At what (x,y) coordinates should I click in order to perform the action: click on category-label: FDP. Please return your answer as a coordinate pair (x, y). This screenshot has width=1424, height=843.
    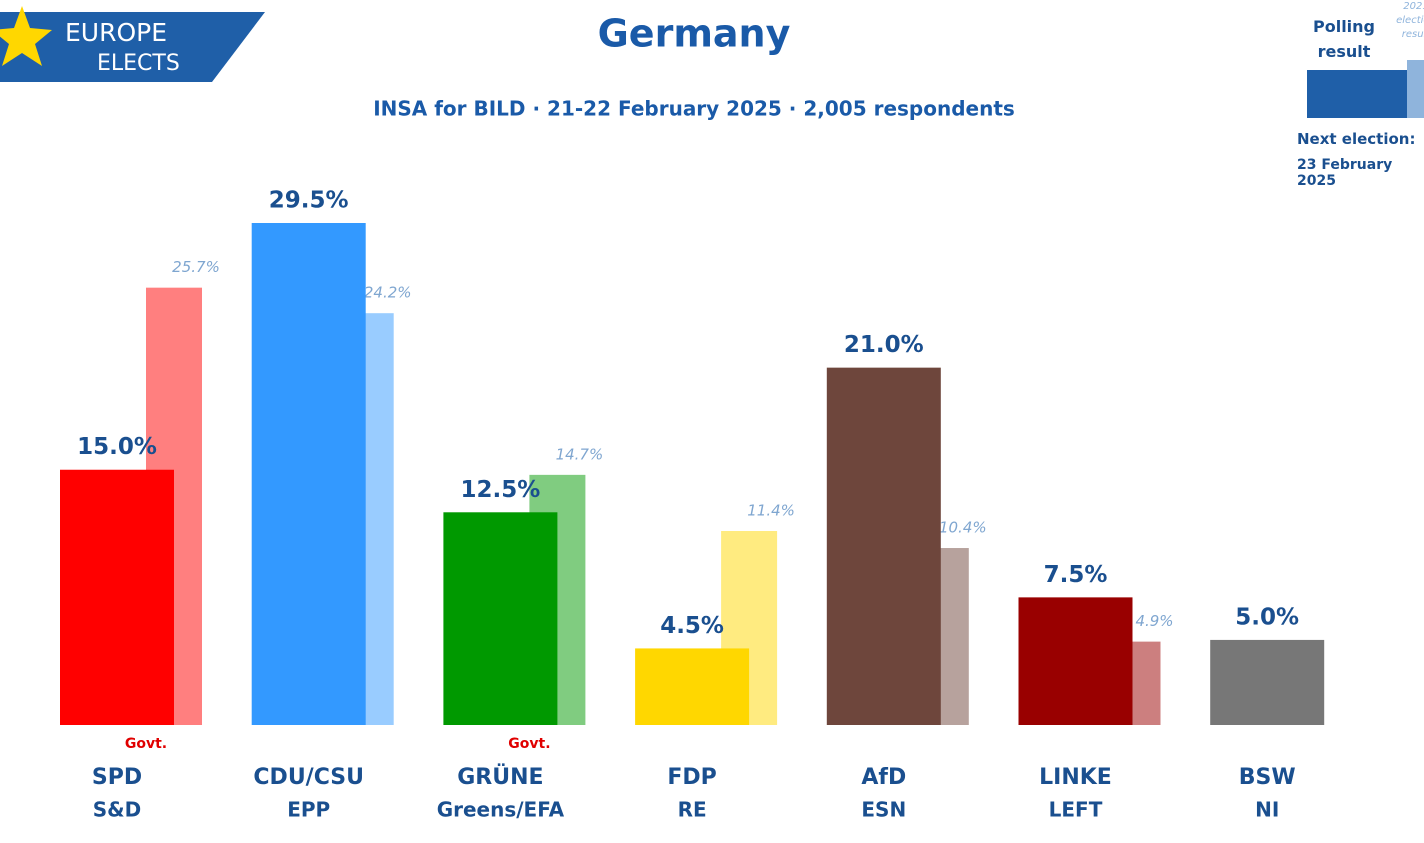
    Looking at the image, I should click on (691, 777).